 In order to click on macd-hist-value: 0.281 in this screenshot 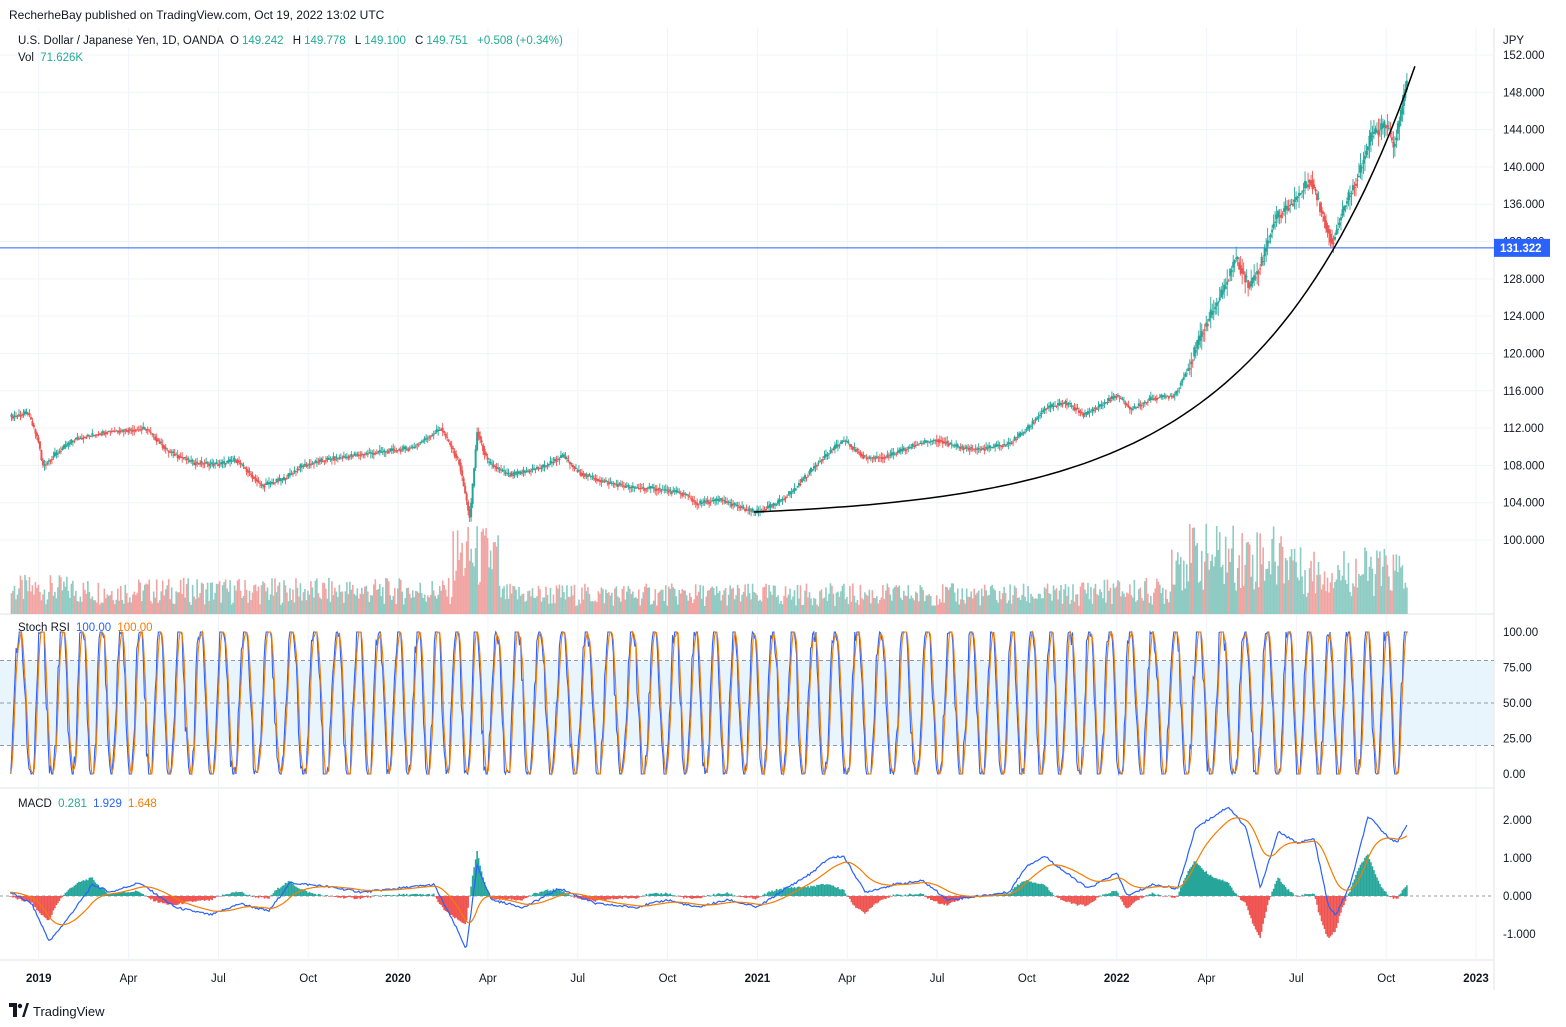, I will do `click(72, 804)`.